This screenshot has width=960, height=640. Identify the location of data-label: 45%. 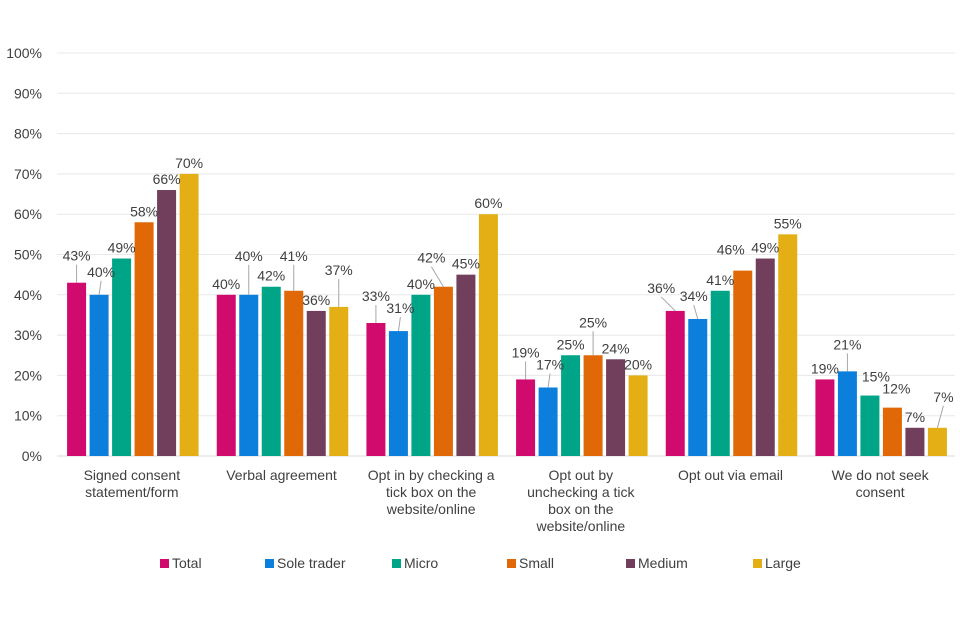
(466, 264).